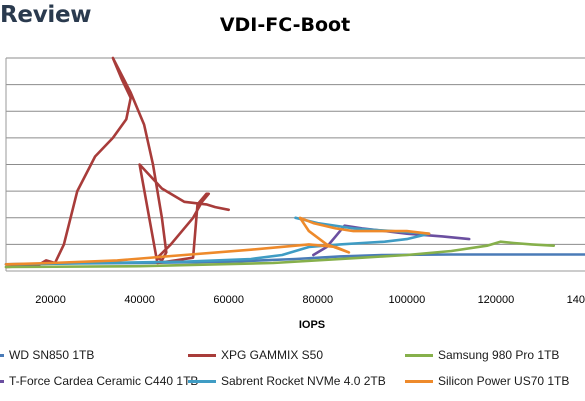  I want to click on x-tick-labels: 20000 40000 60000 80000 100000 120000 140000, so click(310, 300).